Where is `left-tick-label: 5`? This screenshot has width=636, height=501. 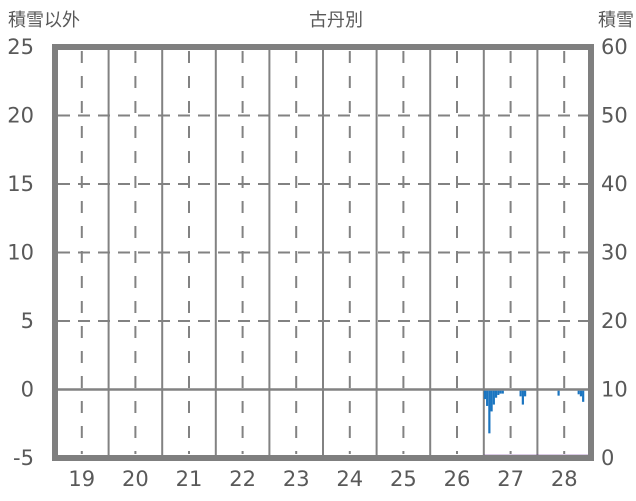
left-tick-label: 5 is located at coordinates (27, 321).